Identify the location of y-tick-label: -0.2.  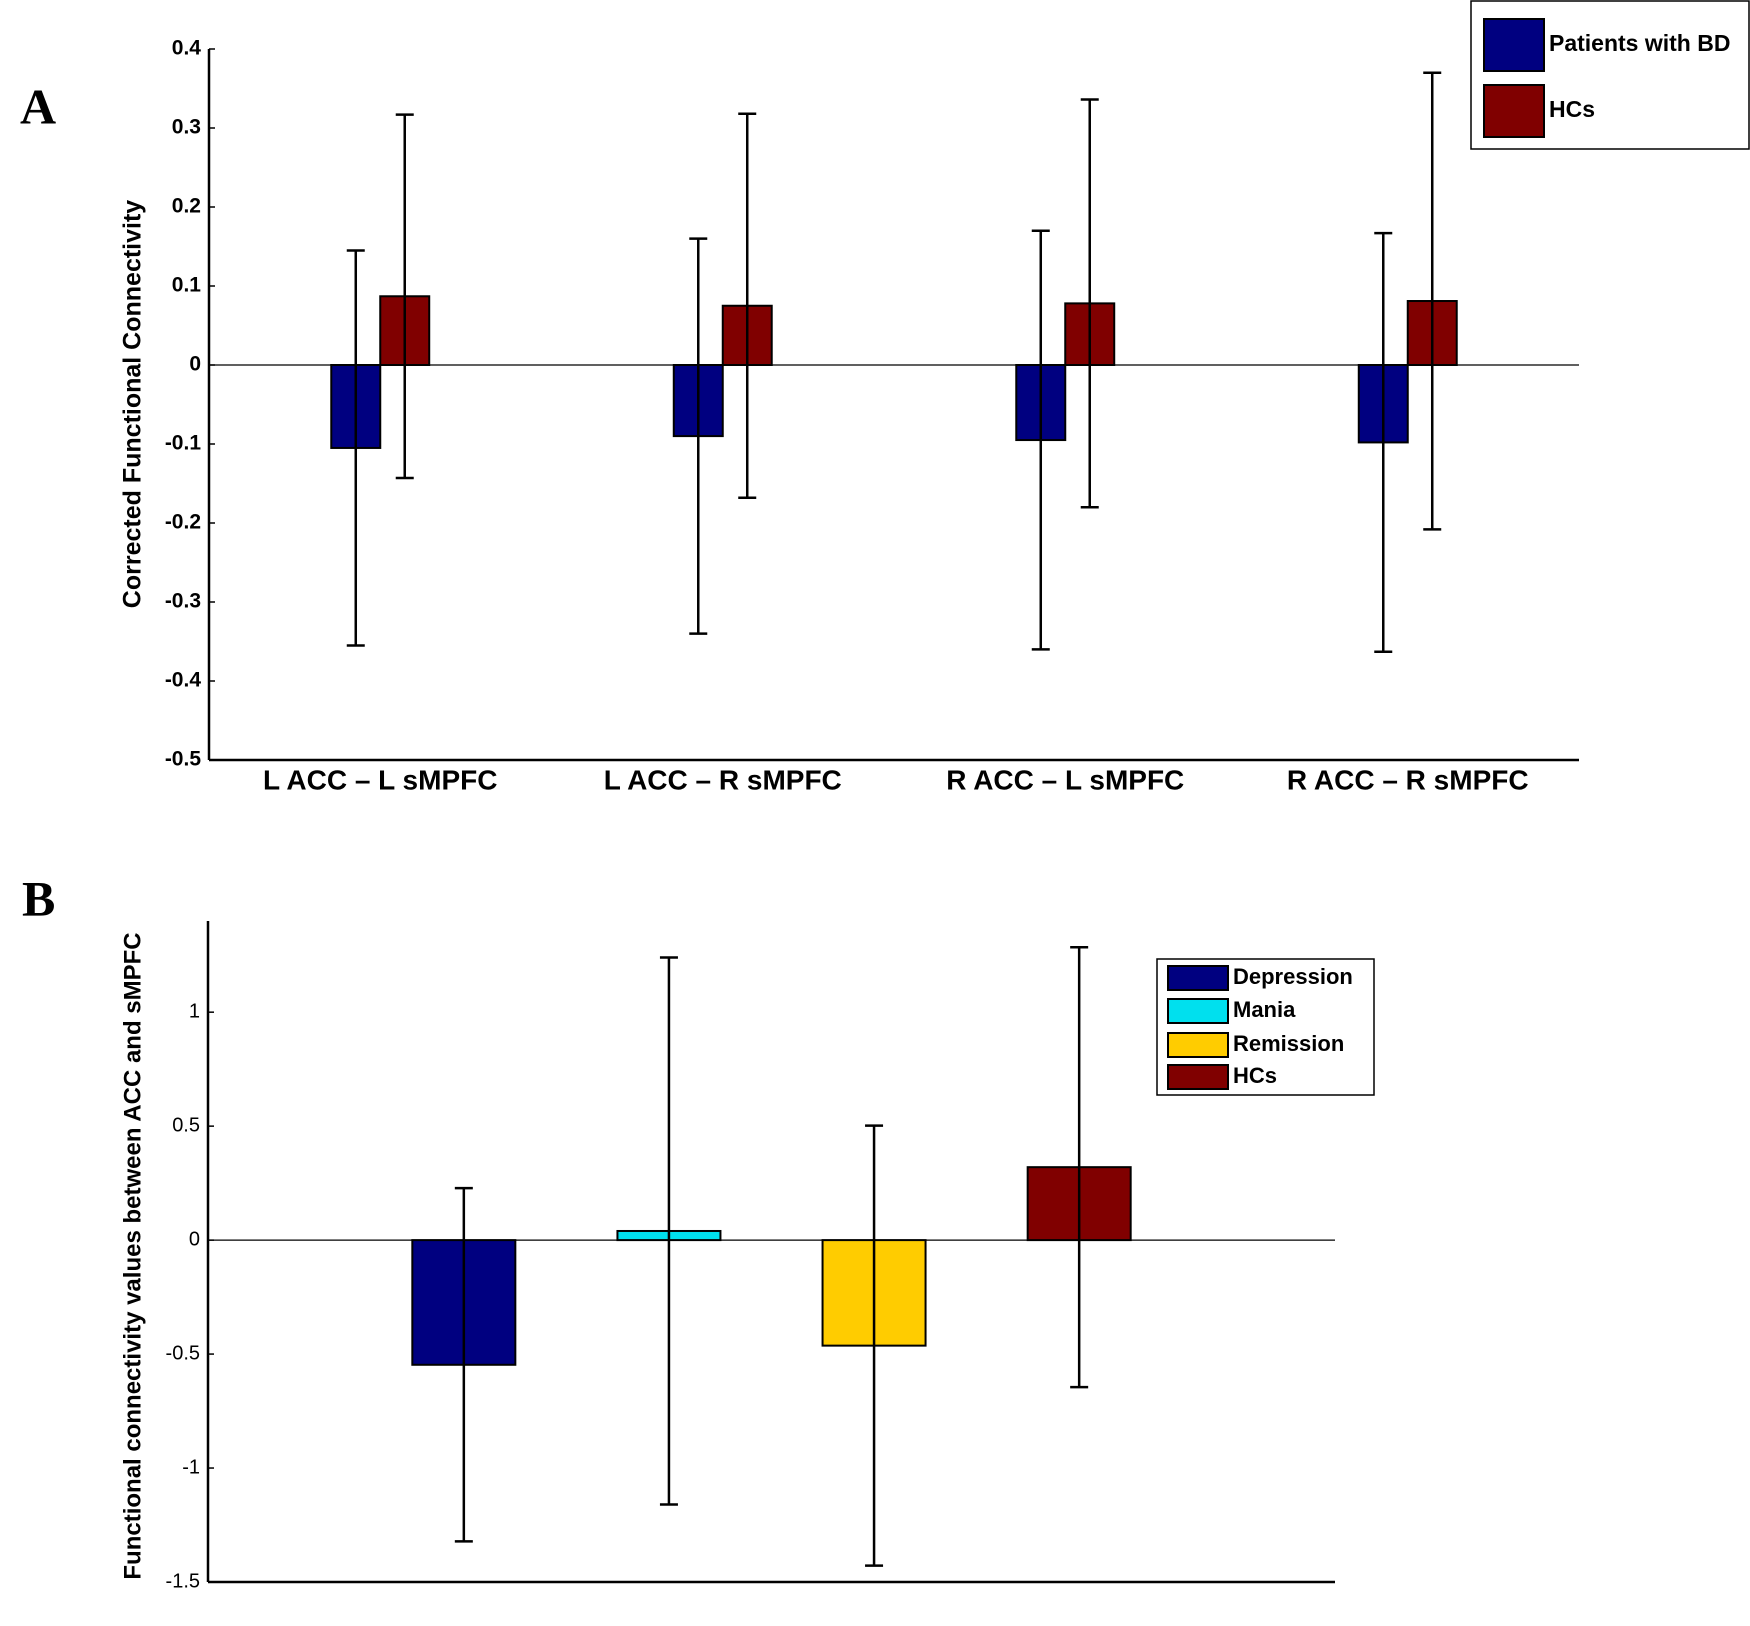
(183, 522).